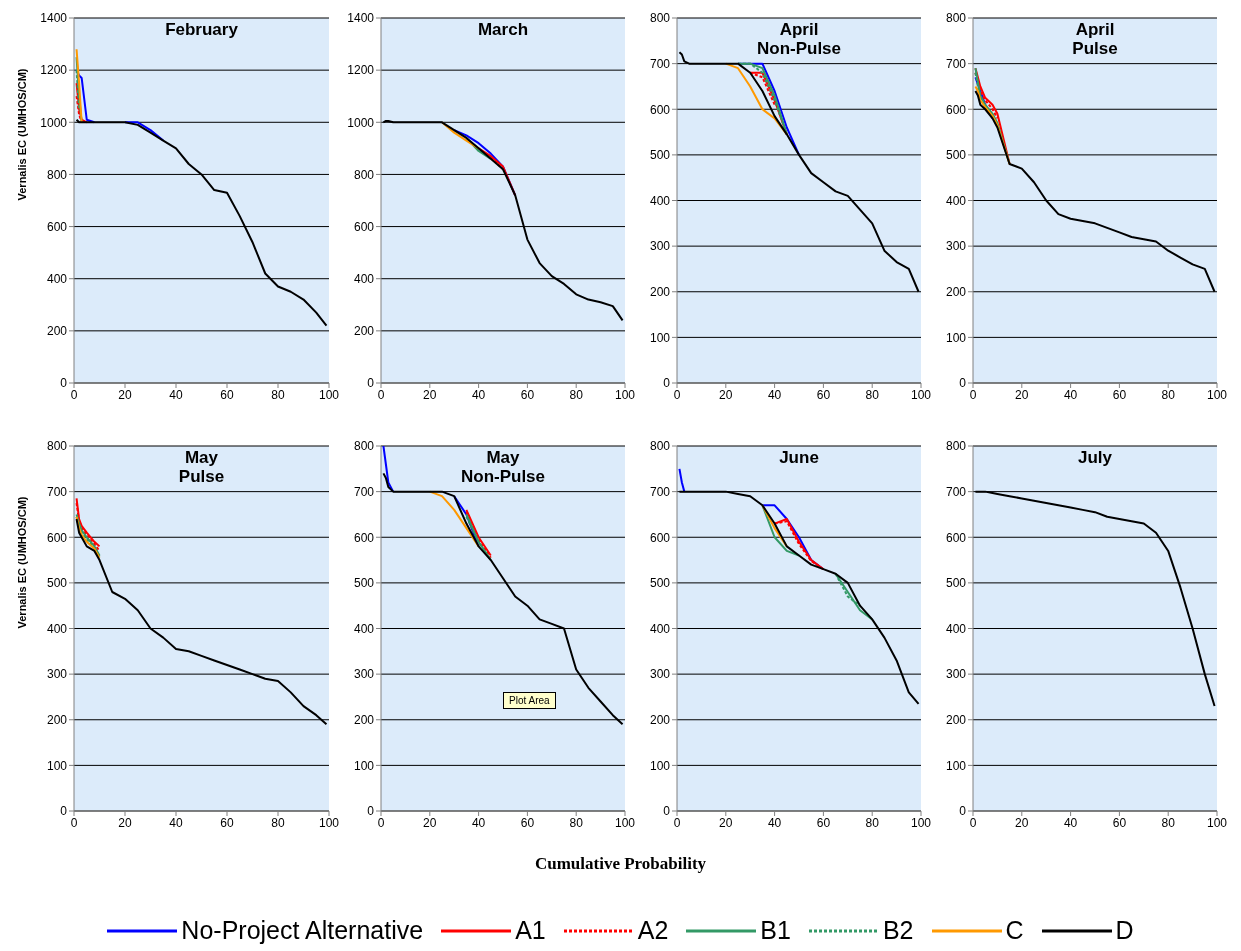  What do you see at coordinates (530, 930) in the screenshot?
I see `legend-label: A1` at bounding box center [530, 930].